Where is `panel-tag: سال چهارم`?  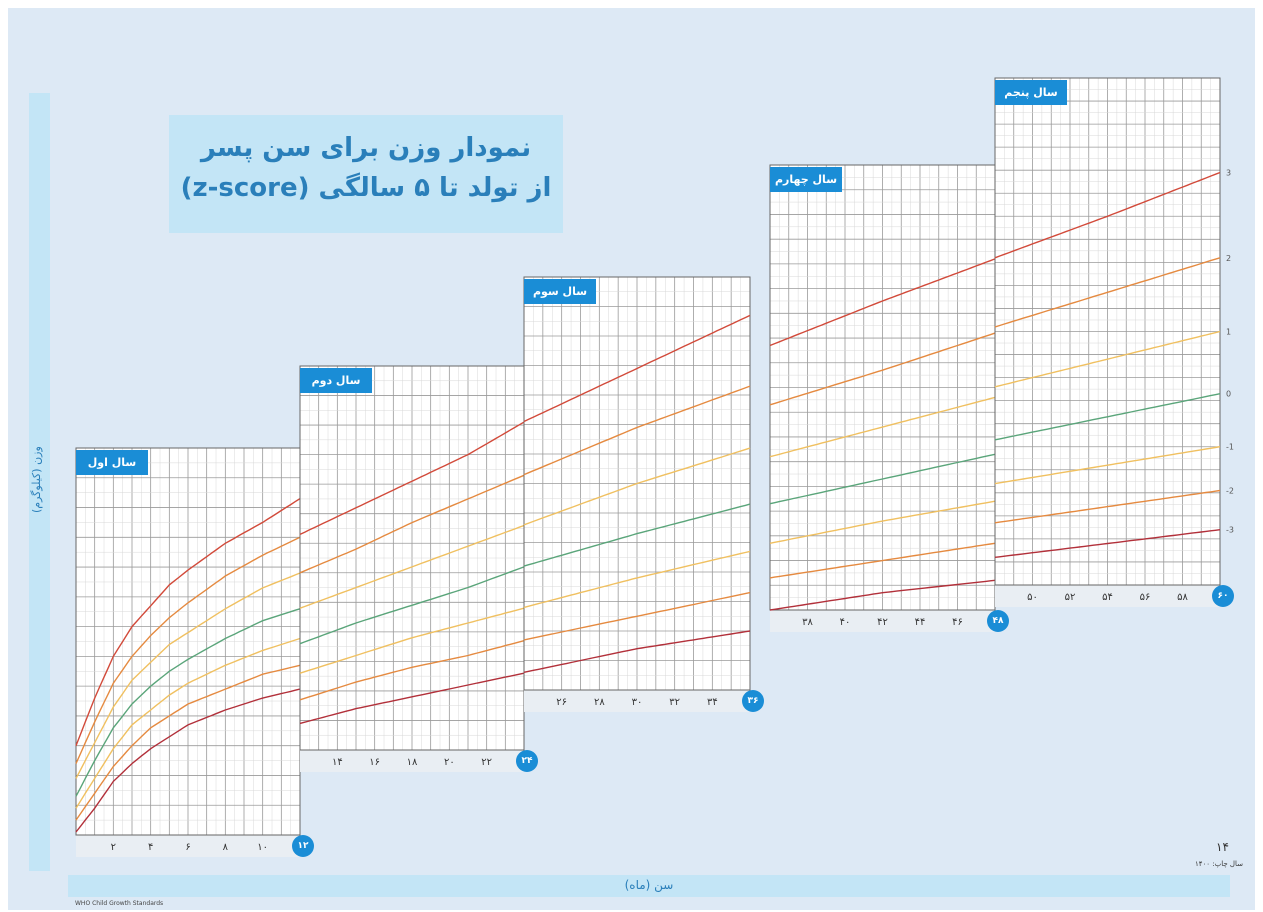 panel-tag: سال چهارم is located at coordinates (806, 179).